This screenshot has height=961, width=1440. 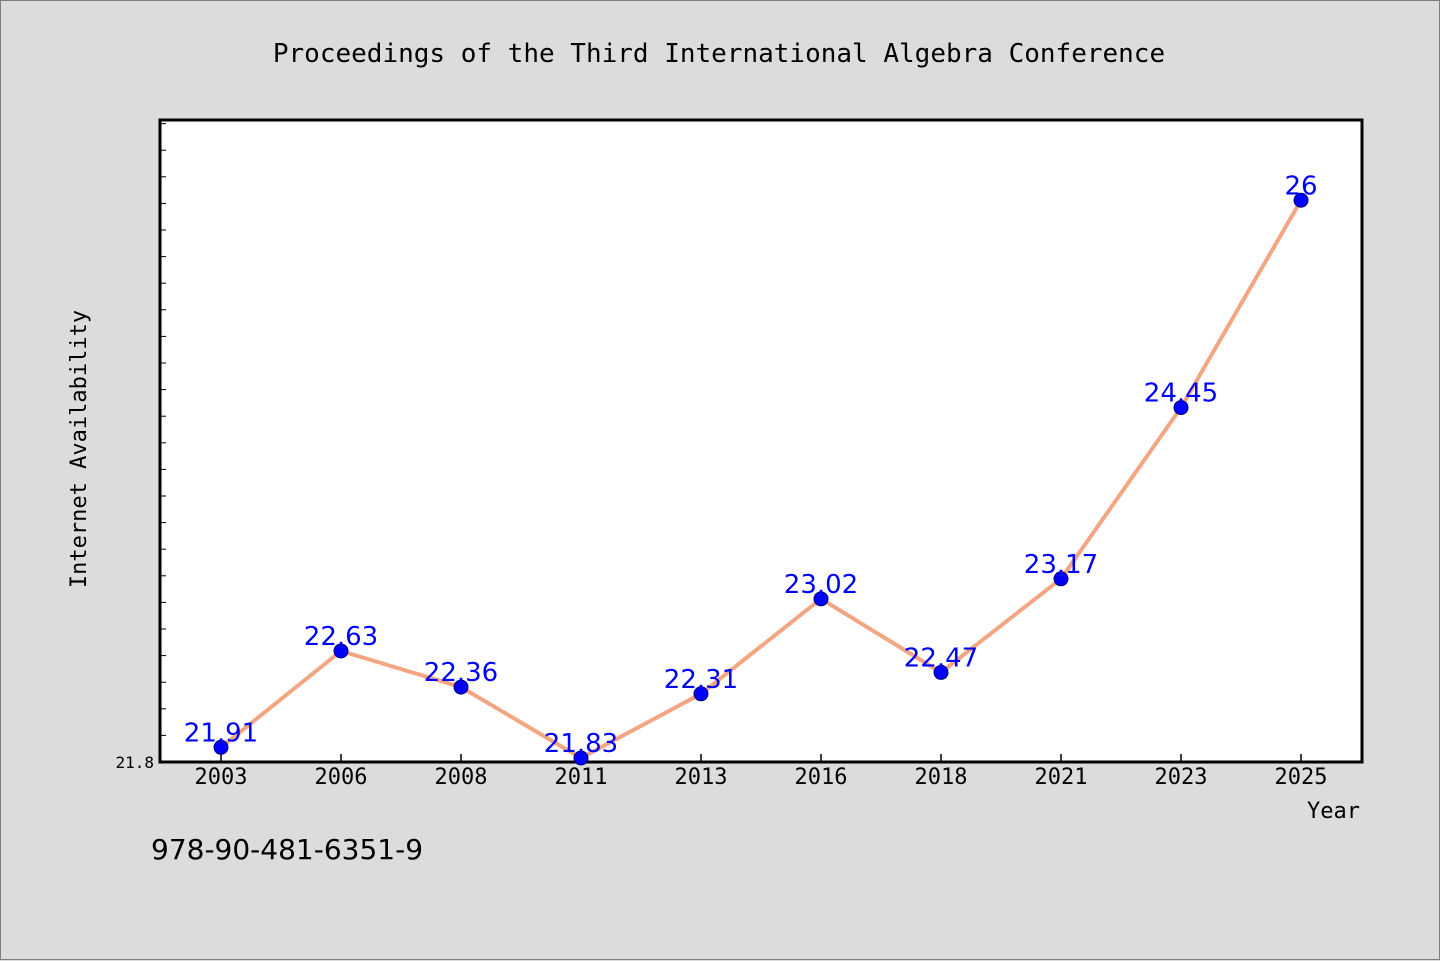 I want to click on data-label: 23.02, so click(x=821, y=585).